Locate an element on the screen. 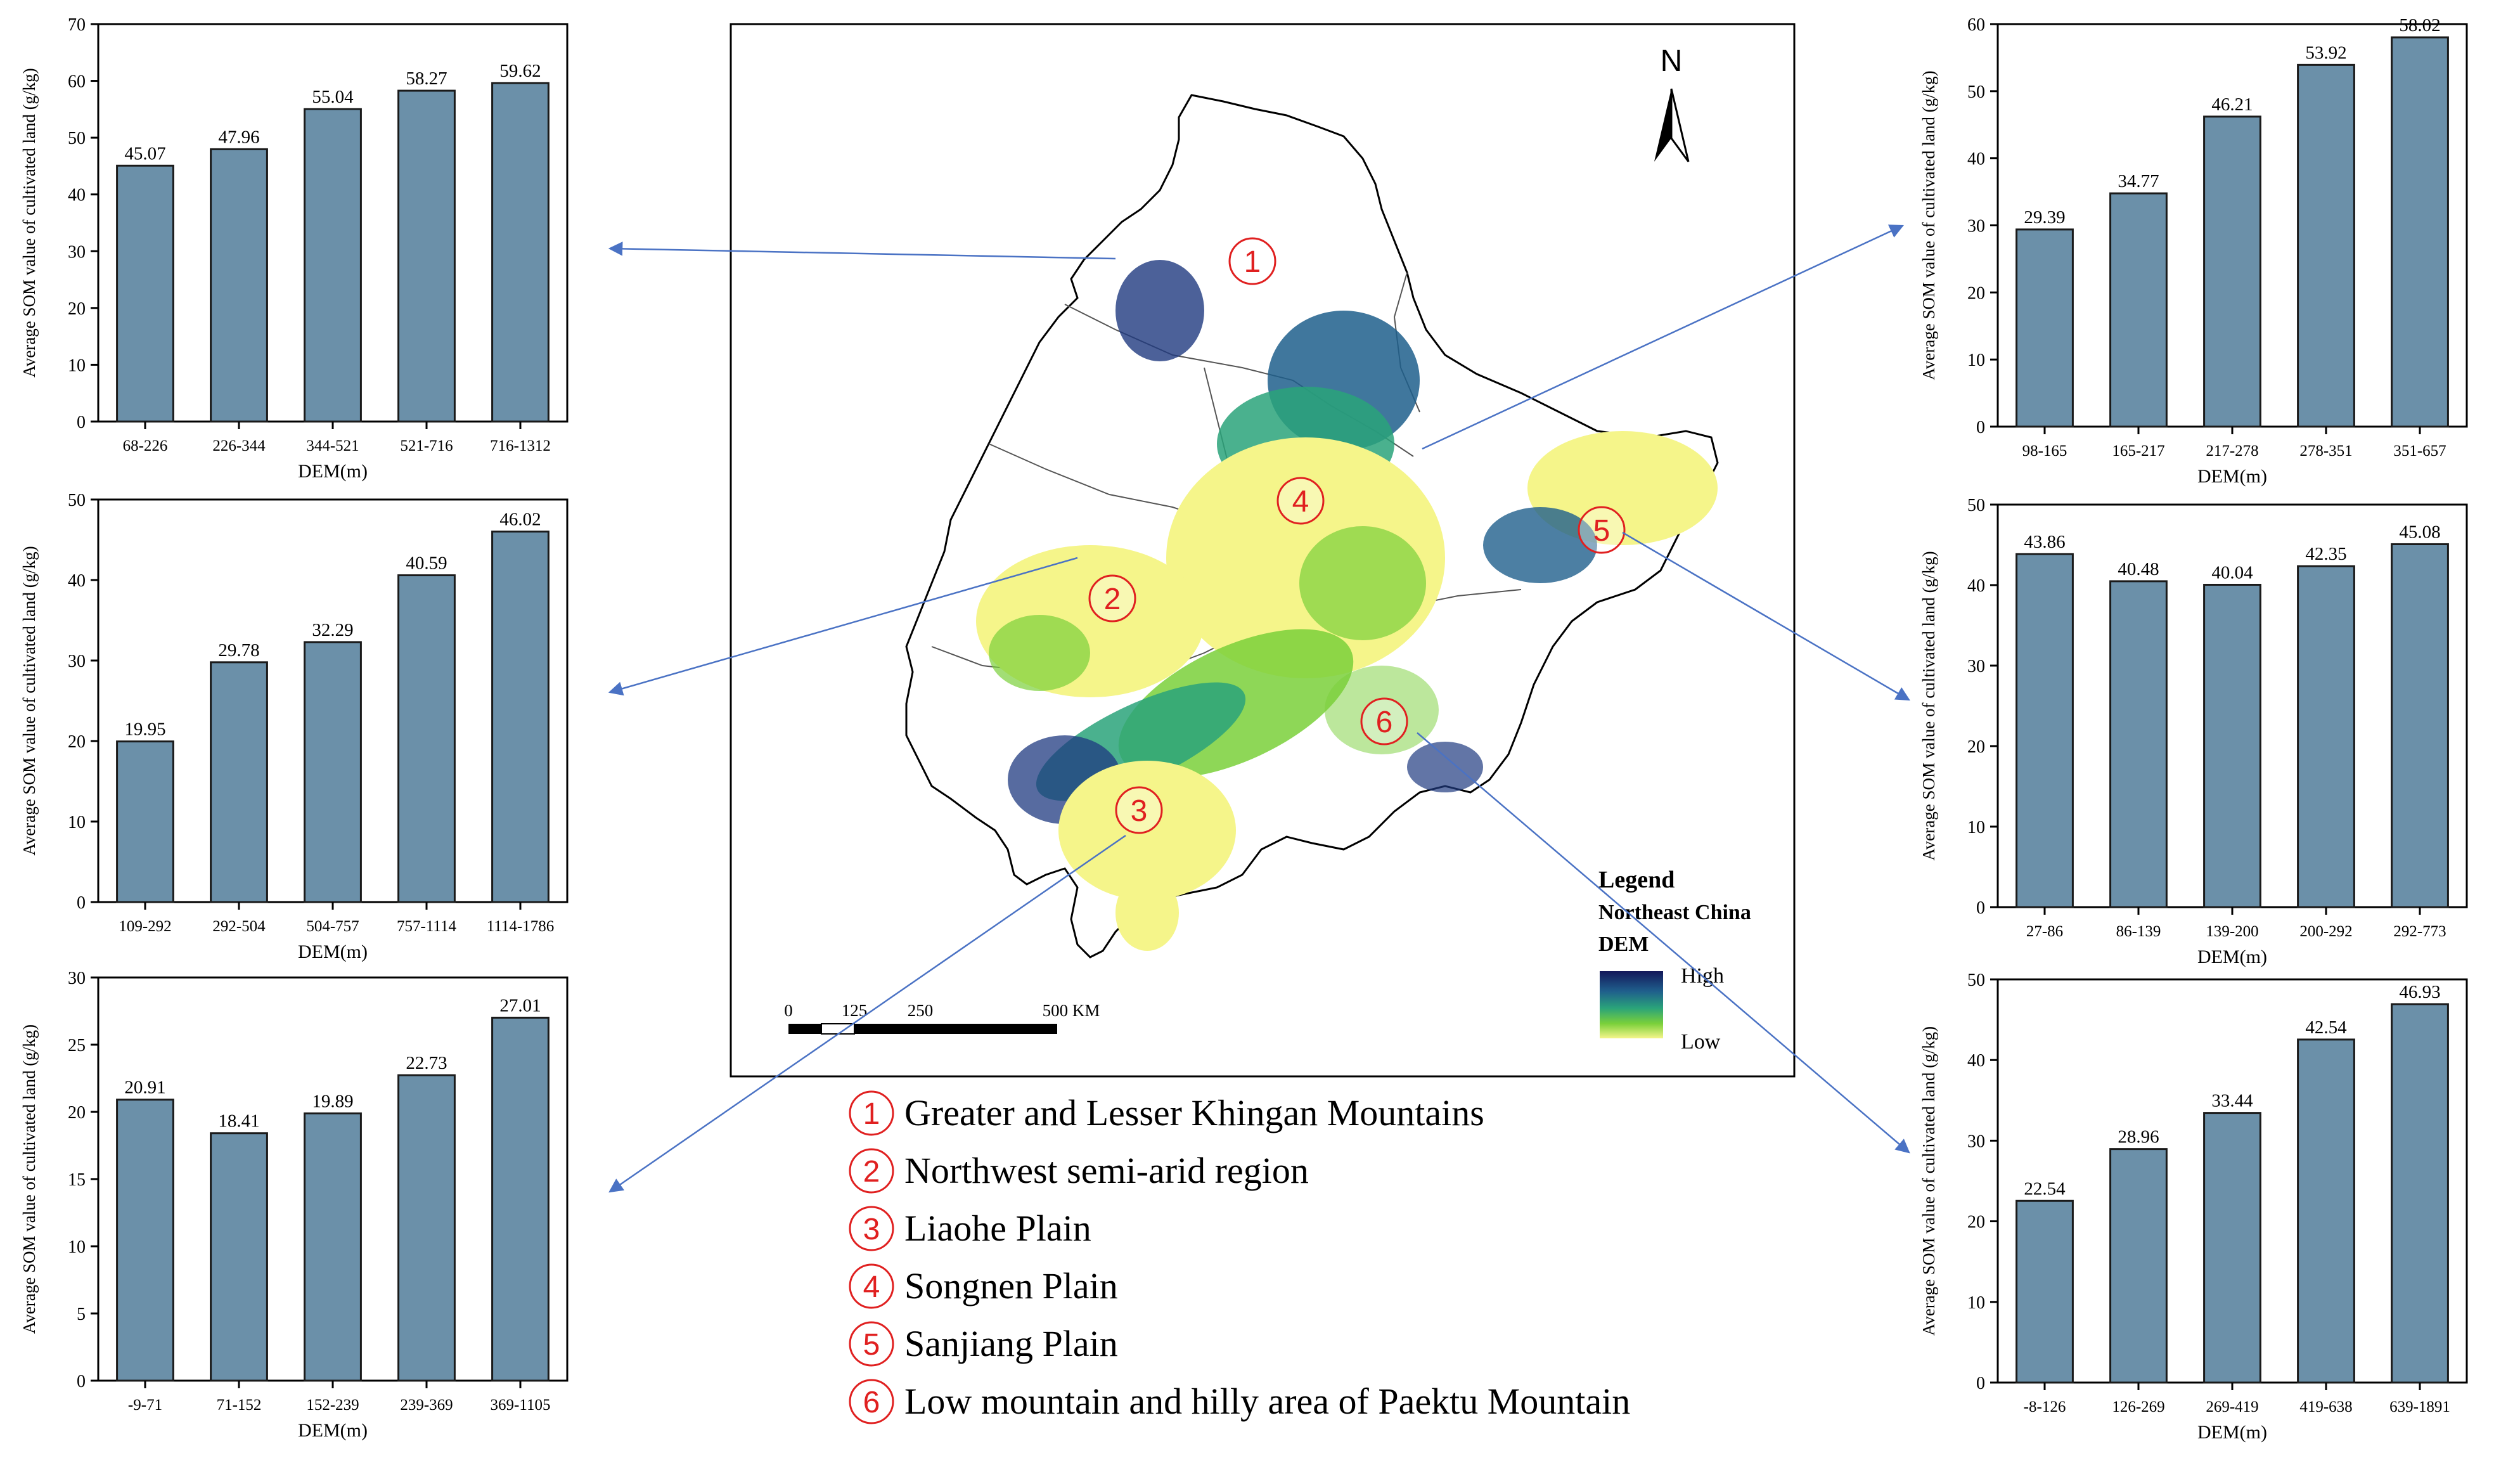 This screenshot has height=1458, width=2520. scale-tick-500: 500 KM is located at coordinates (1071, 1010).